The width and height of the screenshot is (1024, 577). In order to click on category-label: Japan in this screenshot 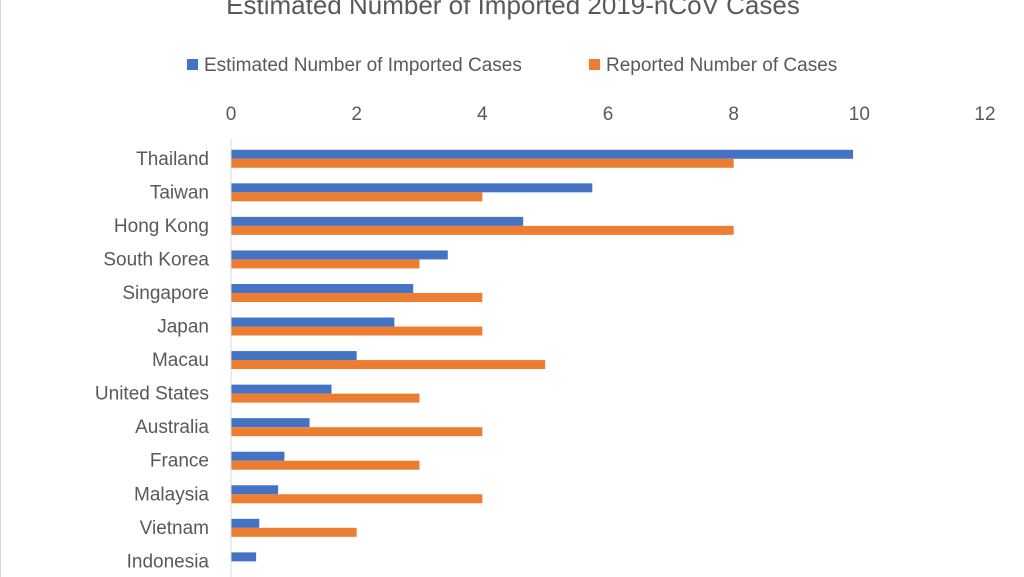, I will do `click(183, 327)`.